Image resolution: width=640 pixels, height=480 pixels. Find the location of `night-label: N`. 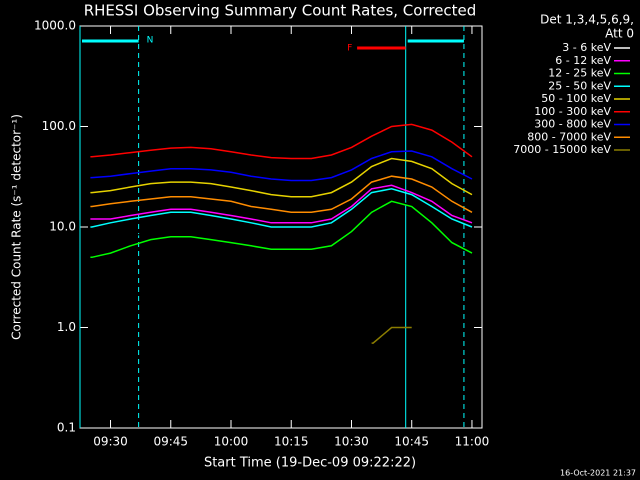

night-label: N is located at coordinates (150, 41).